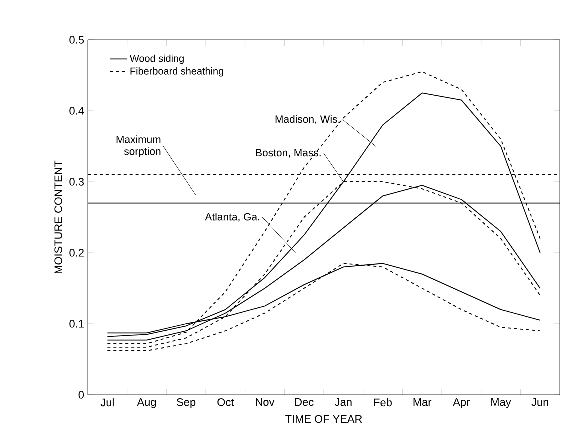 Image resolution: width=566 pixels, height=445 pixels. What do you see at coordinates (77, 324) in the screenshot?
I see `y-tick-label: 0.1` at bounding box center [77, 324].